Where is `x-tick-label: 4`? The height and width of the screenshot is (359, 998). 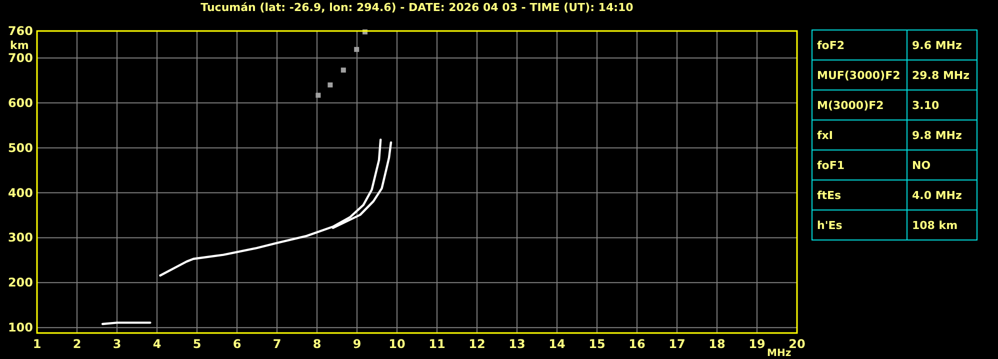
x-tick-label: 4 is located at coordinates (157, 344).